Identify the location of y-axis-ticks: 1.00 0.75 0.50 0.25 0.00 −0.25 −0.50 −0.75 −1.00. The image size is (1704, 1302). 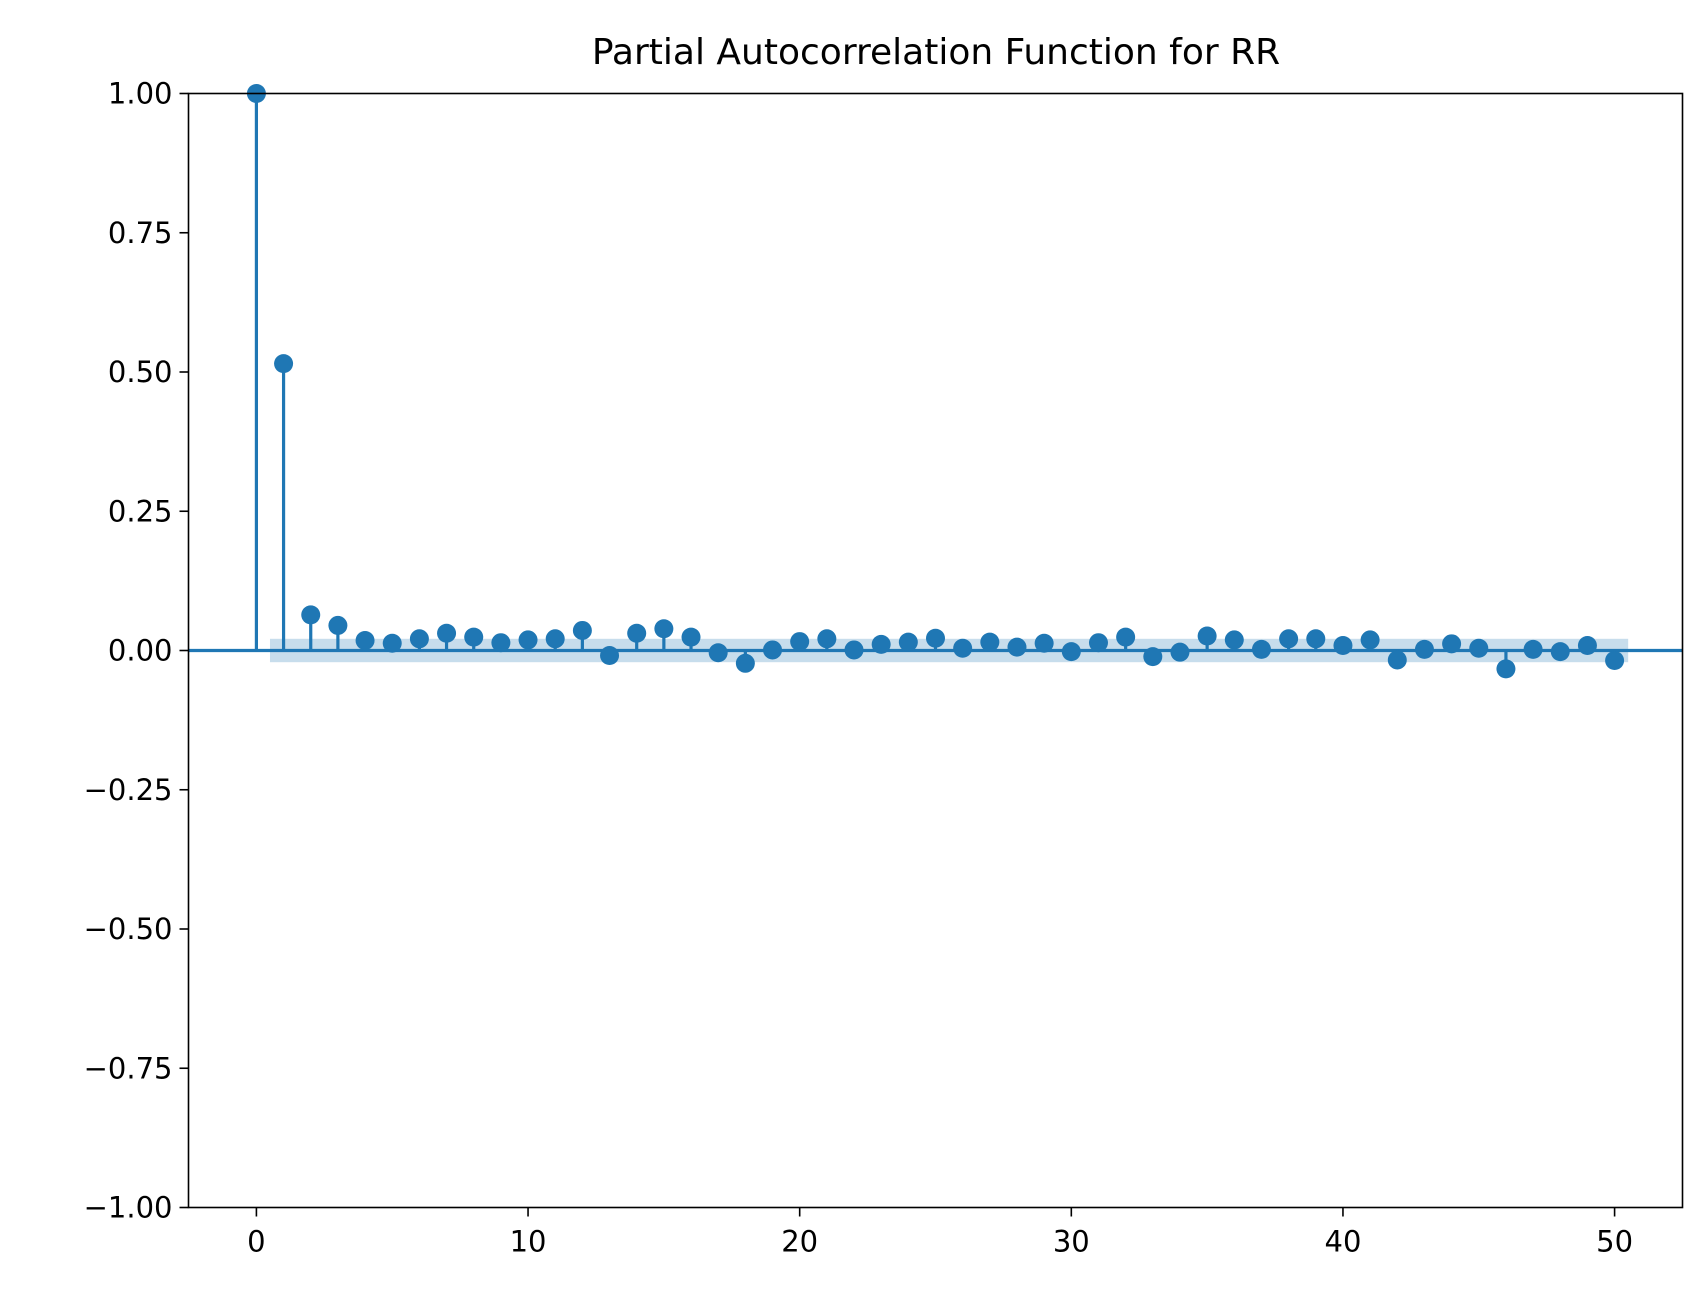
(136, 651).